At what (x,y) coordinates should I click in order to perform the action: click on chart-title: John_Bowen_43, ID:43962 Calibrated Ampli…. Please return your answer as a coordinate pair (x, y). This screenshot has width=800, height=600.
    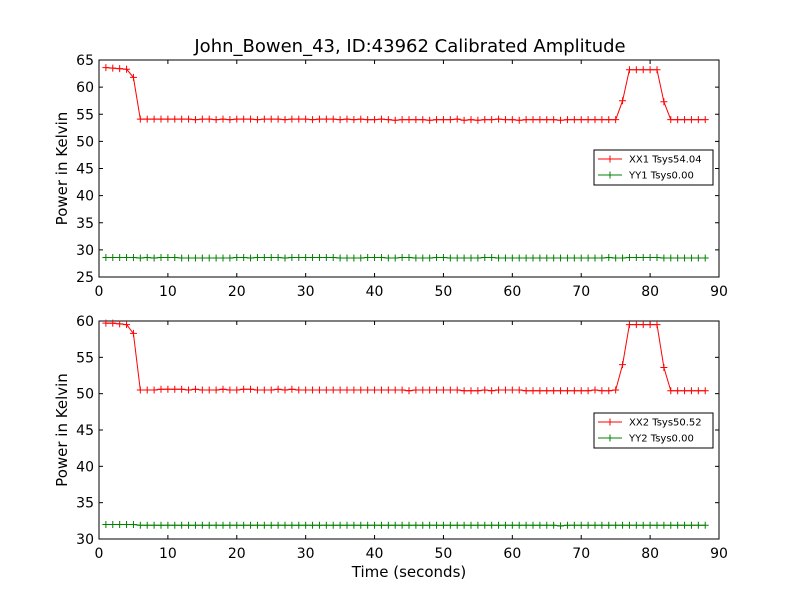
    Looking at the image, I should click on (409, 46).